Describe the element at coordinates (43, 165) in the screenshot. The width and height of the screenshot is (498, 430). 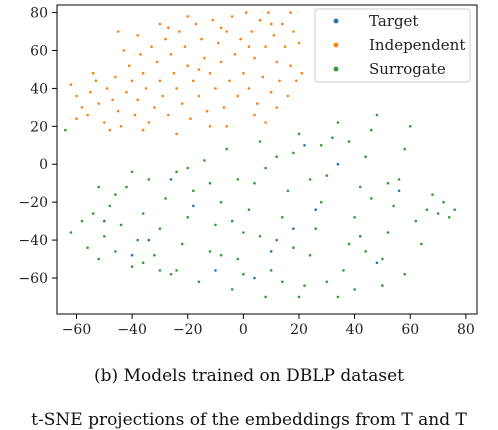
I see `y-tick-label: 0` at that location.